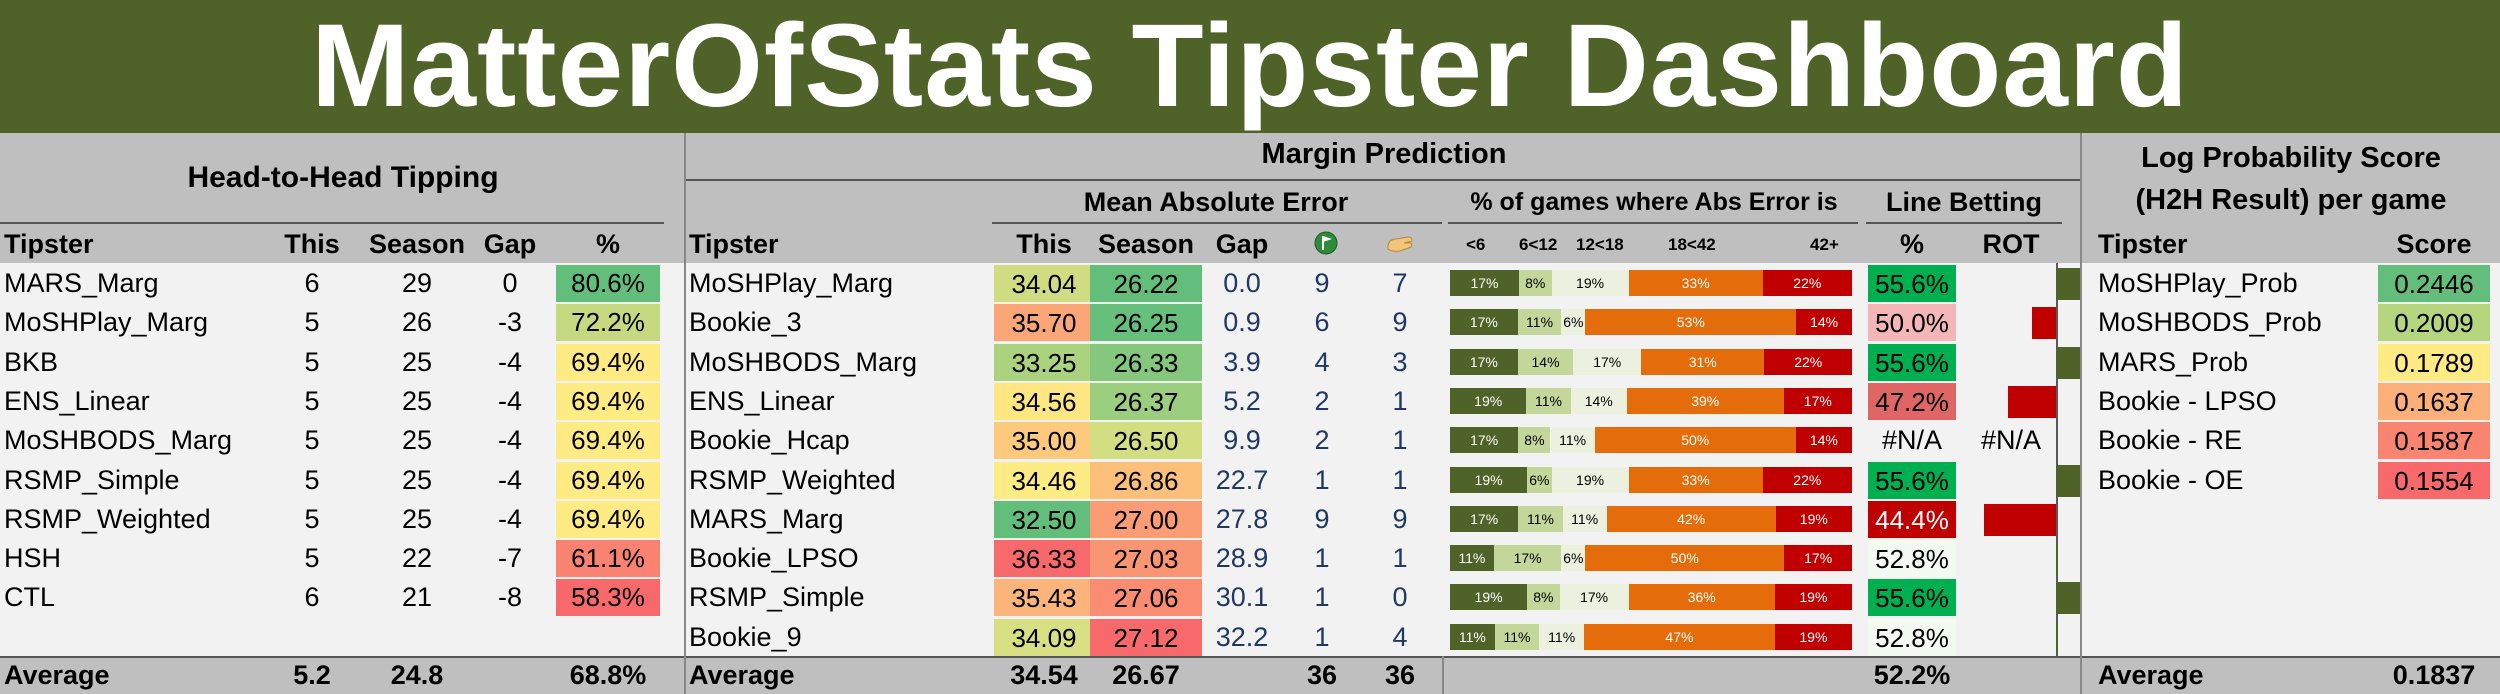  What do you see at coordinates (1242, 558) in the screenshot?
I see `gap-value: 28.9` at bounding box center [1242, 558].